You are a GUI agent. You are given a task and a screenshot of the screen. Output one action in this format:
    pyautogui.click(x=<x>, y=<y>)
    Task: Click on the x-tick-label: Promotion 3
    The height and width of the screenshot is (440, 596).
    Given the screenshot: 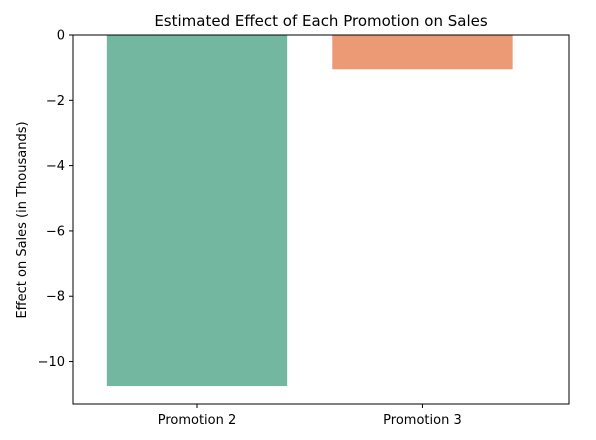 What is the action you would take?
    pyautogui.click(x=422, y=420)
    